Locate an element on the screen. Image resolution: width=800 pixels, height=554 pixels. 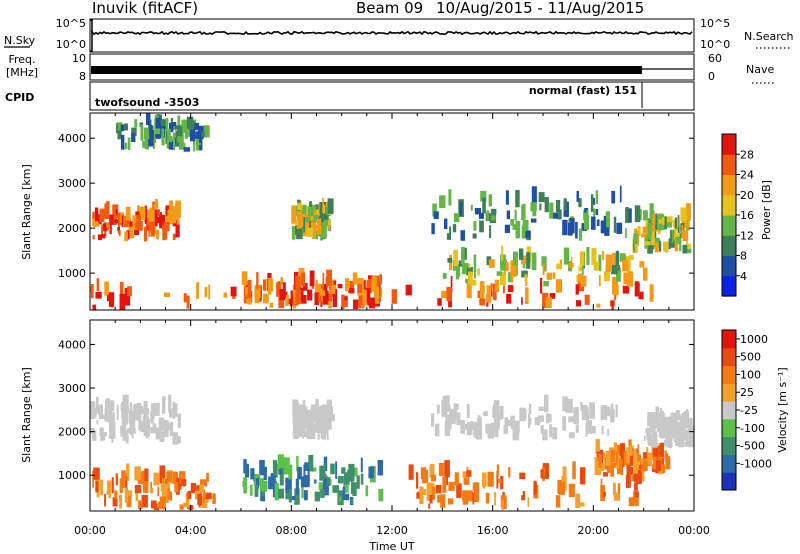
colorbar-tick-label: 20 is located at coordinates (747, 195).